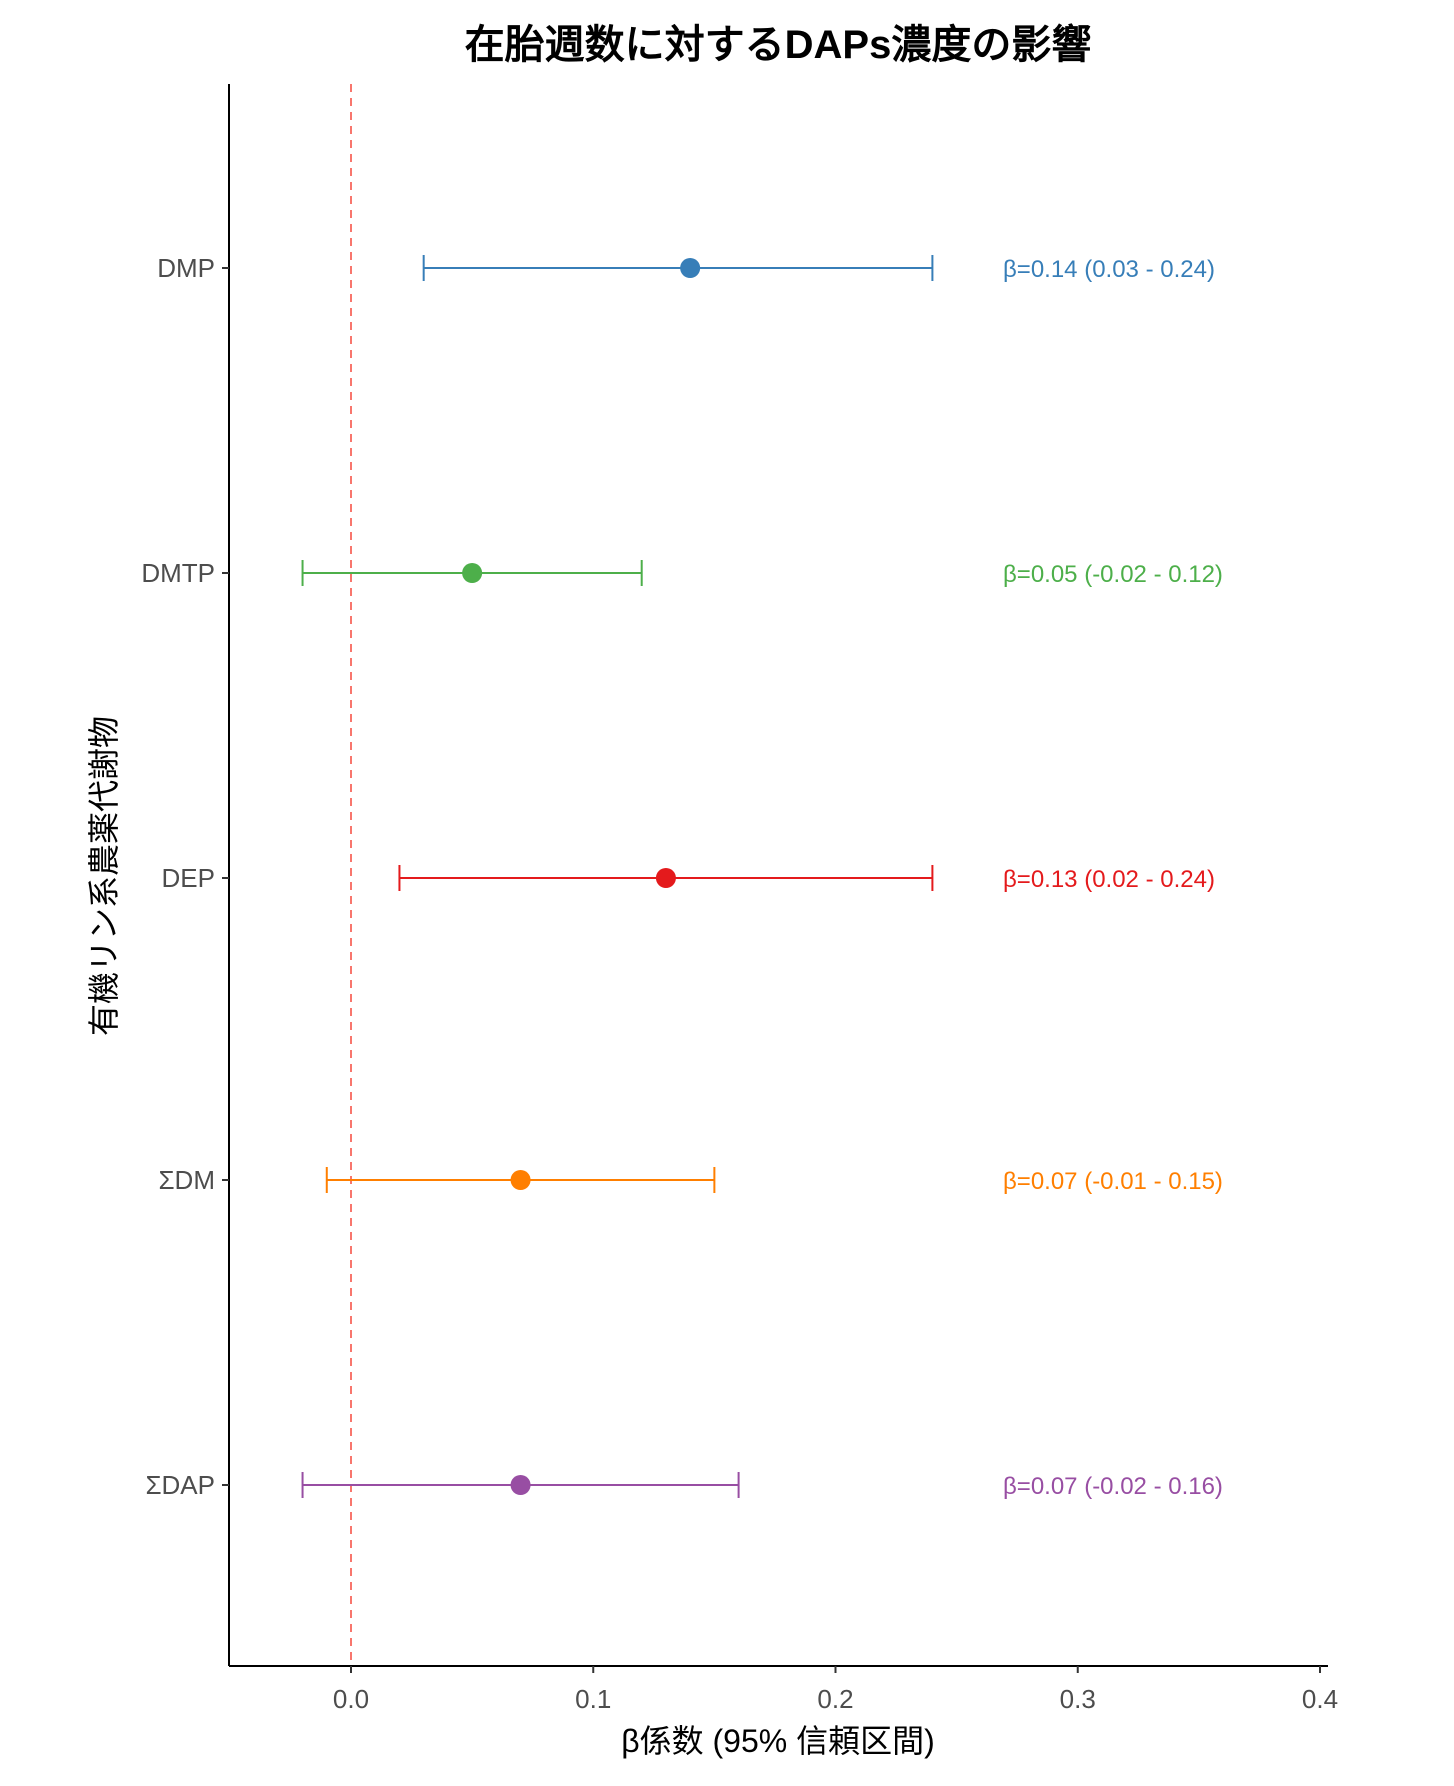  Describe the element at coordinates (1078, 1699) in the screenshot. I see `x-tick-label: 0.3` at that location.